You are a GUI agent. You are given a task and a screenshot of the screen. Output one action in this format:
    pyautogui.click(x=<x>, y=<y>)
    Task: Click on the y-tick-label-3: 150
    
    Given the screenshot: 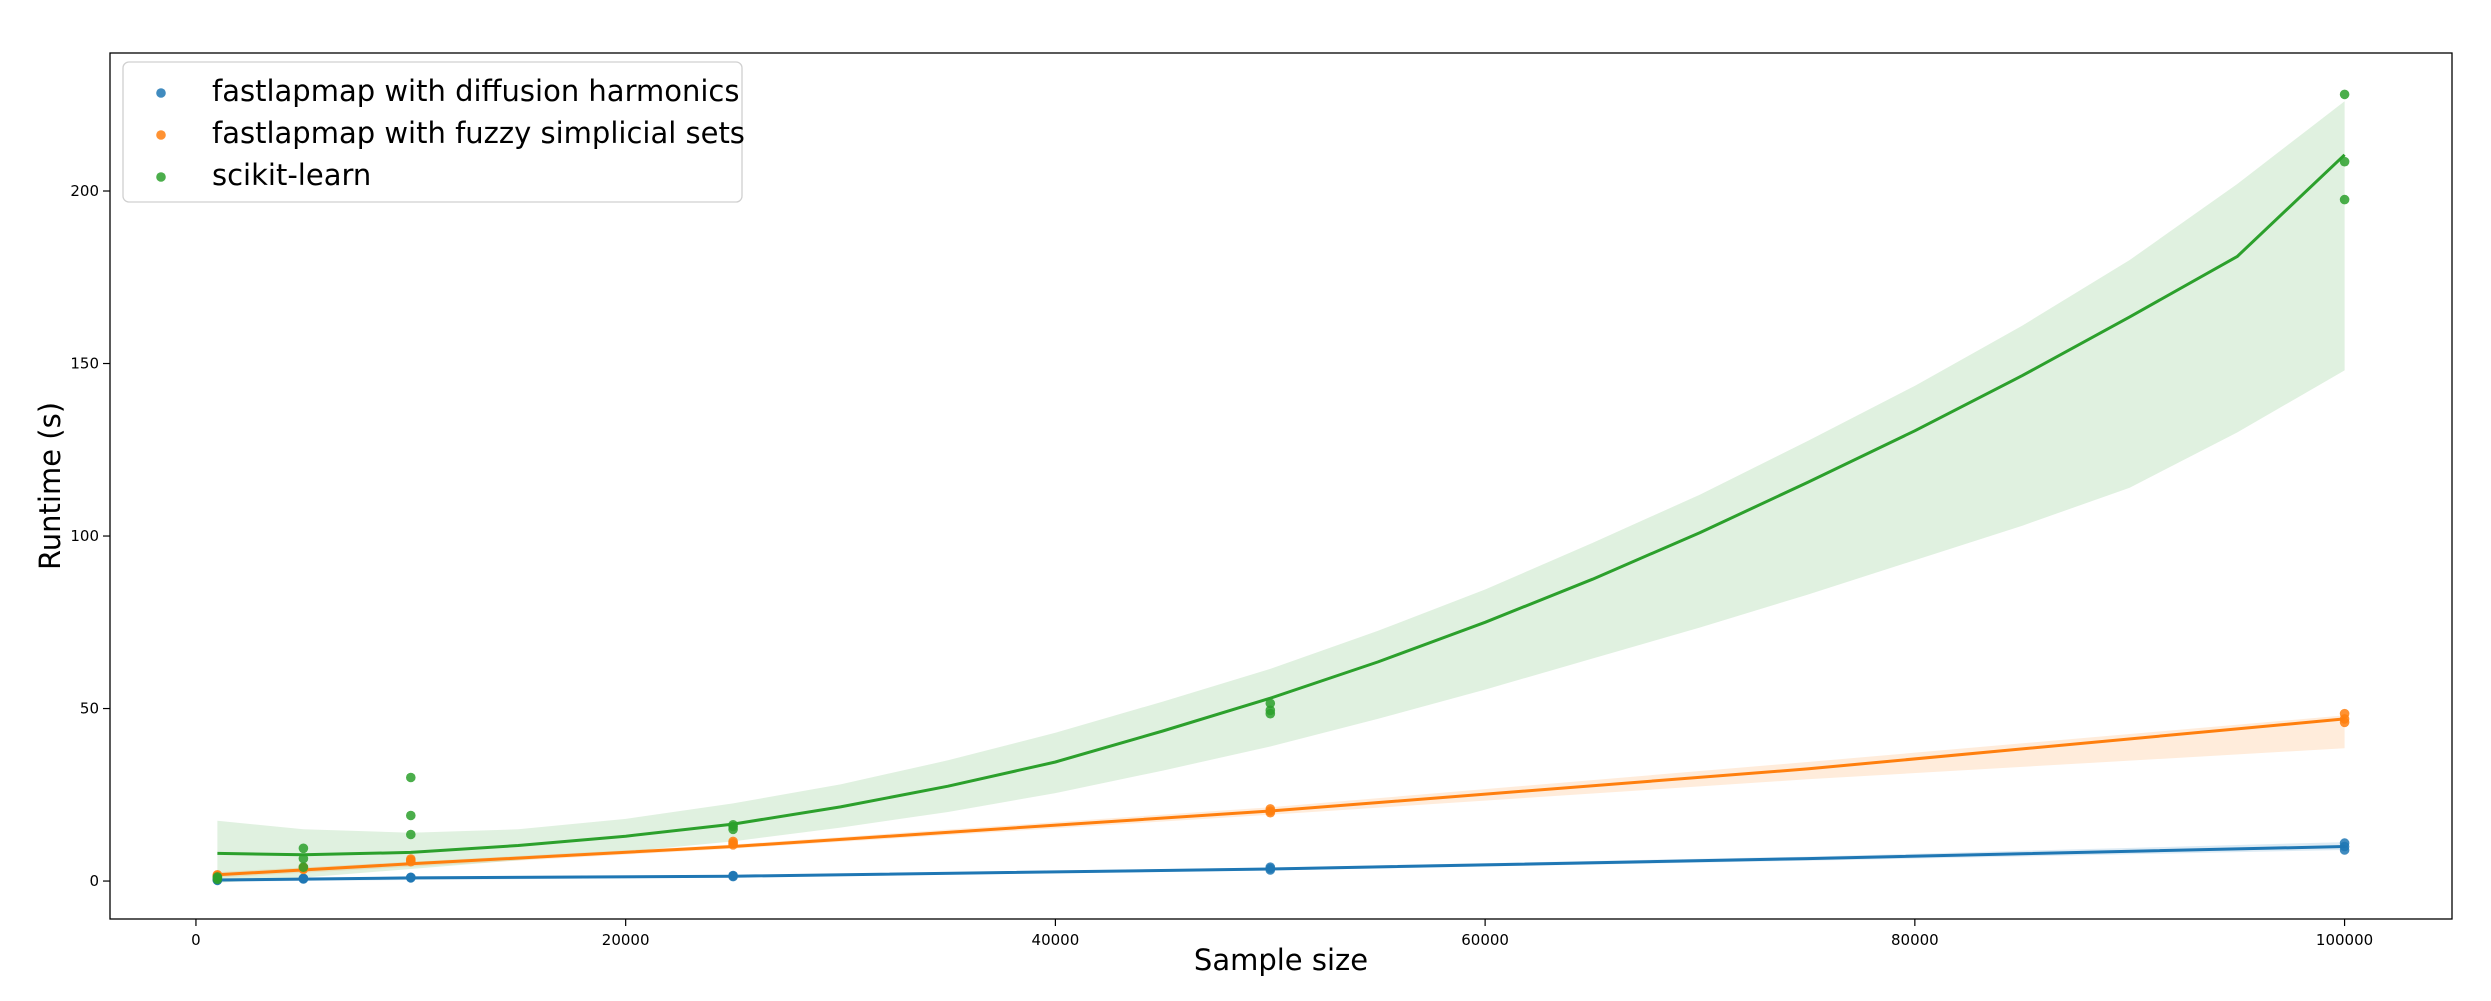 What is the action you would take?
    pyautogui.click(x=84, y=364)
    